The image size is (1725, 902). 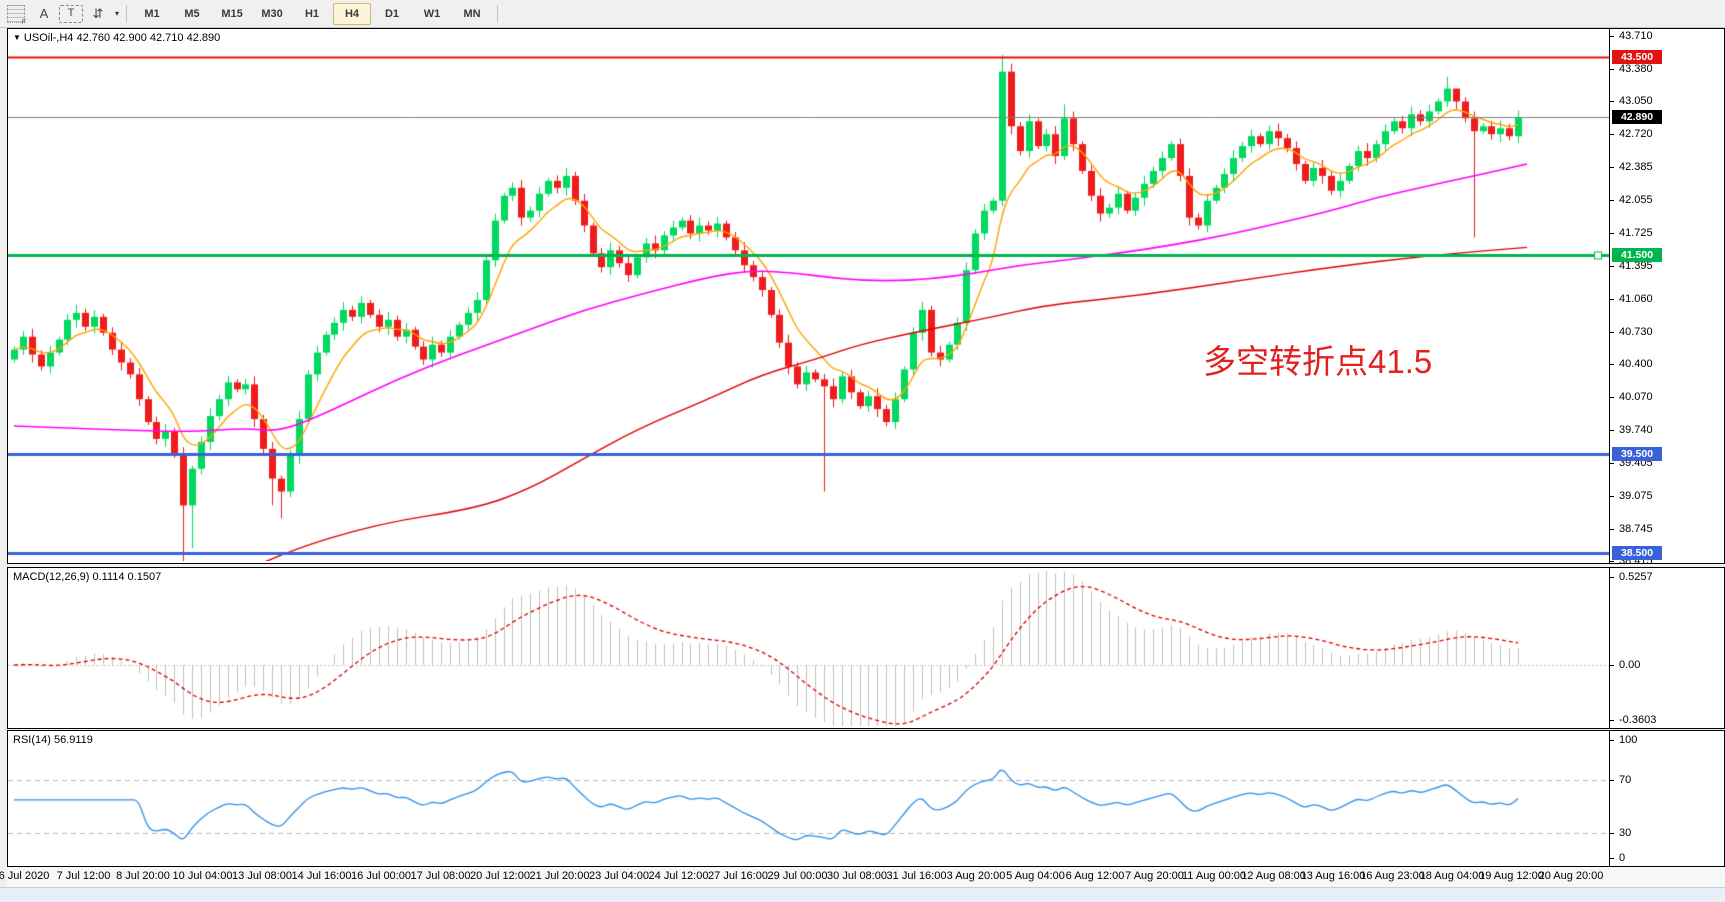 What do you see at coordinates (1666, 648) in the screenshot?
I see `macd-axis: 0.5257 0.00 -0.3603` at bounding box center [1666, 648].